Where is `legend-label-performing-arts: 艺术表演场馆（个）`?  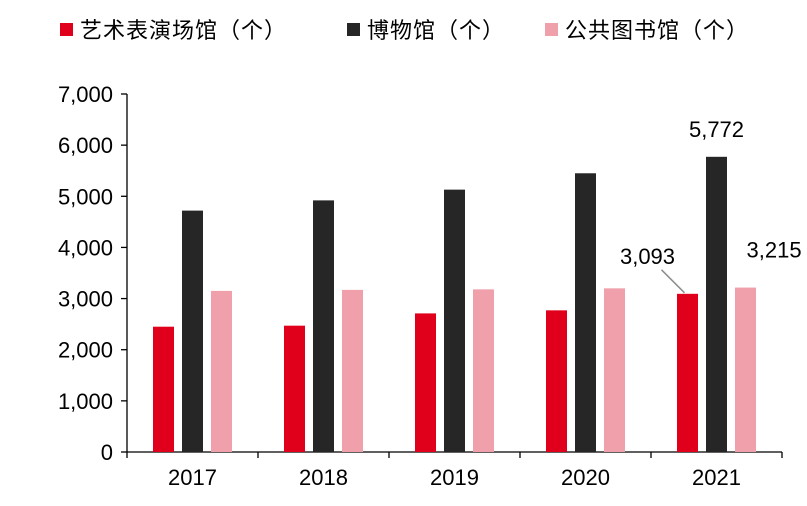
legend-label-performing-arts: 艺术表演场馆（个） is located at coordinates (184, 31).